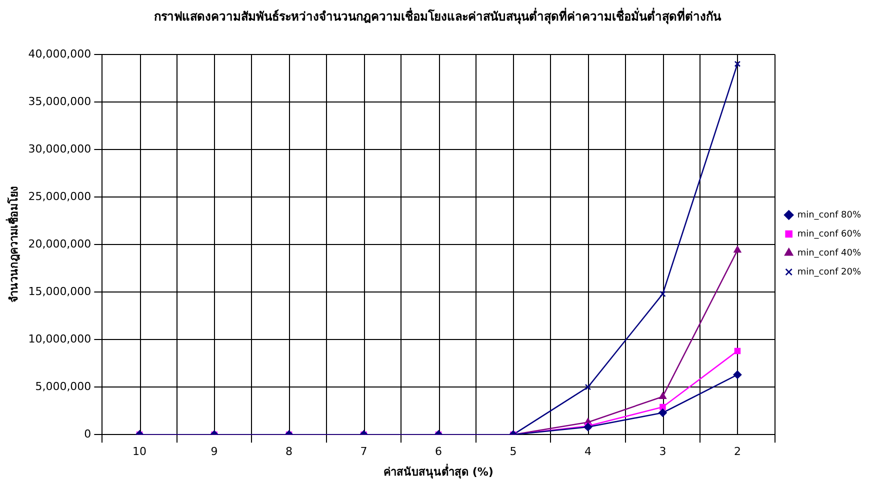 The width and height of the screenshot is (875, 485). Describe the element at coordinates (438, 451) in the screenshot. I see `x-tick-label: 6` at that location.